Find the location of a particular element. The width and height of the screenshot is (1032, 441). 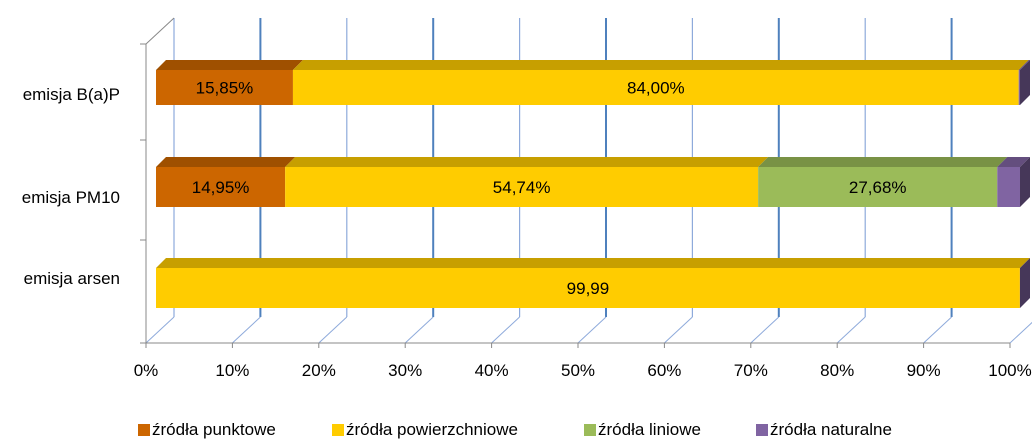

x-tick-label: 20% is located at coordinates (319, 370).